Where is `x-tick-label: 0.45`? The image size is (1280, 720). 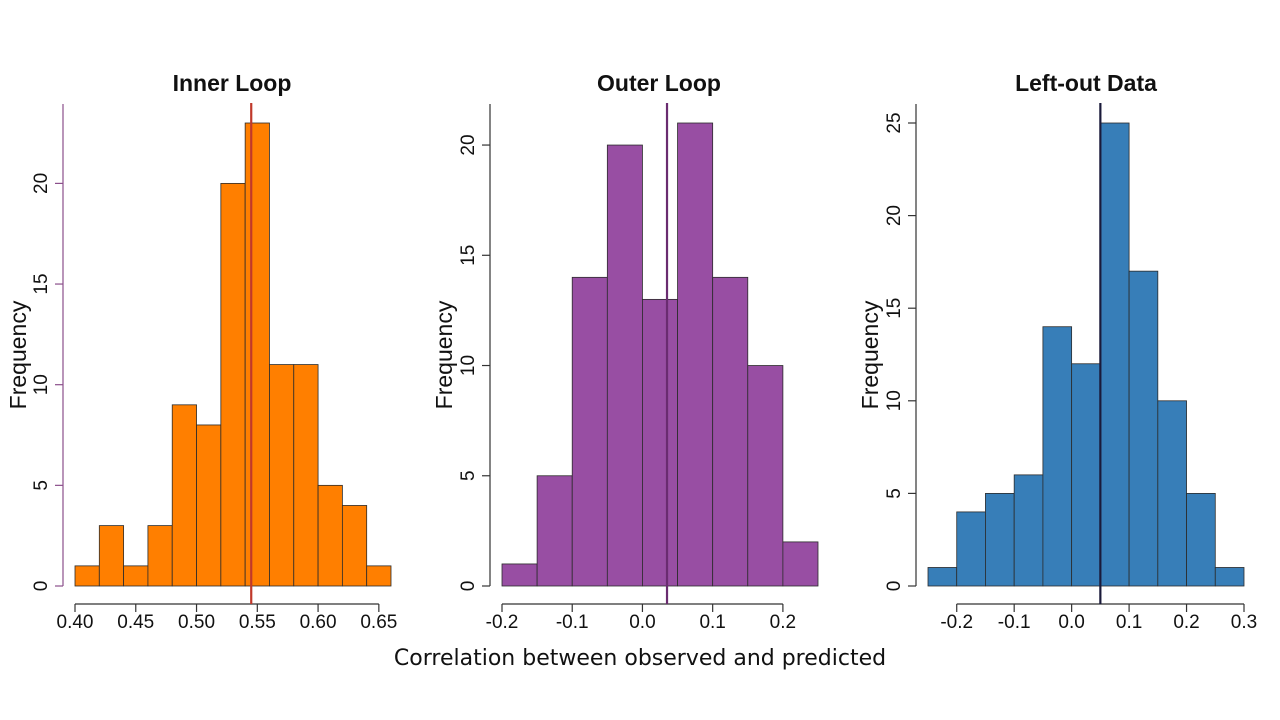
x-tick-label: 0.45 is located at coordinates (135, 622).